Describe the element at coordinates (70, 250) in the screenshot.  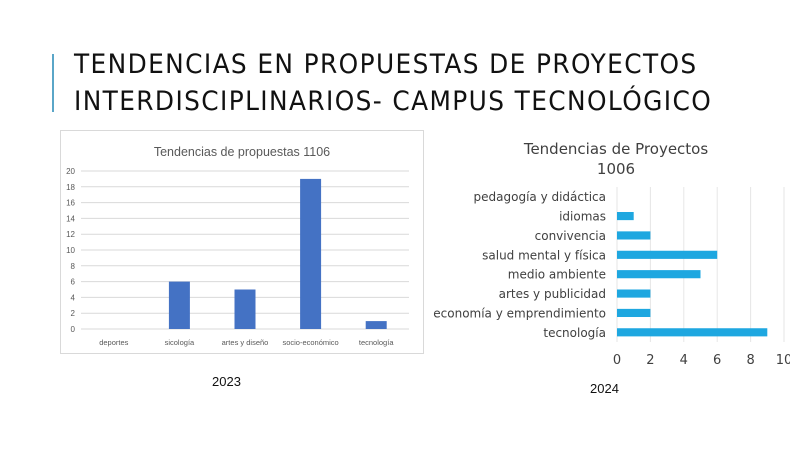
I see `y-tick-2023-5: 10` at that location.